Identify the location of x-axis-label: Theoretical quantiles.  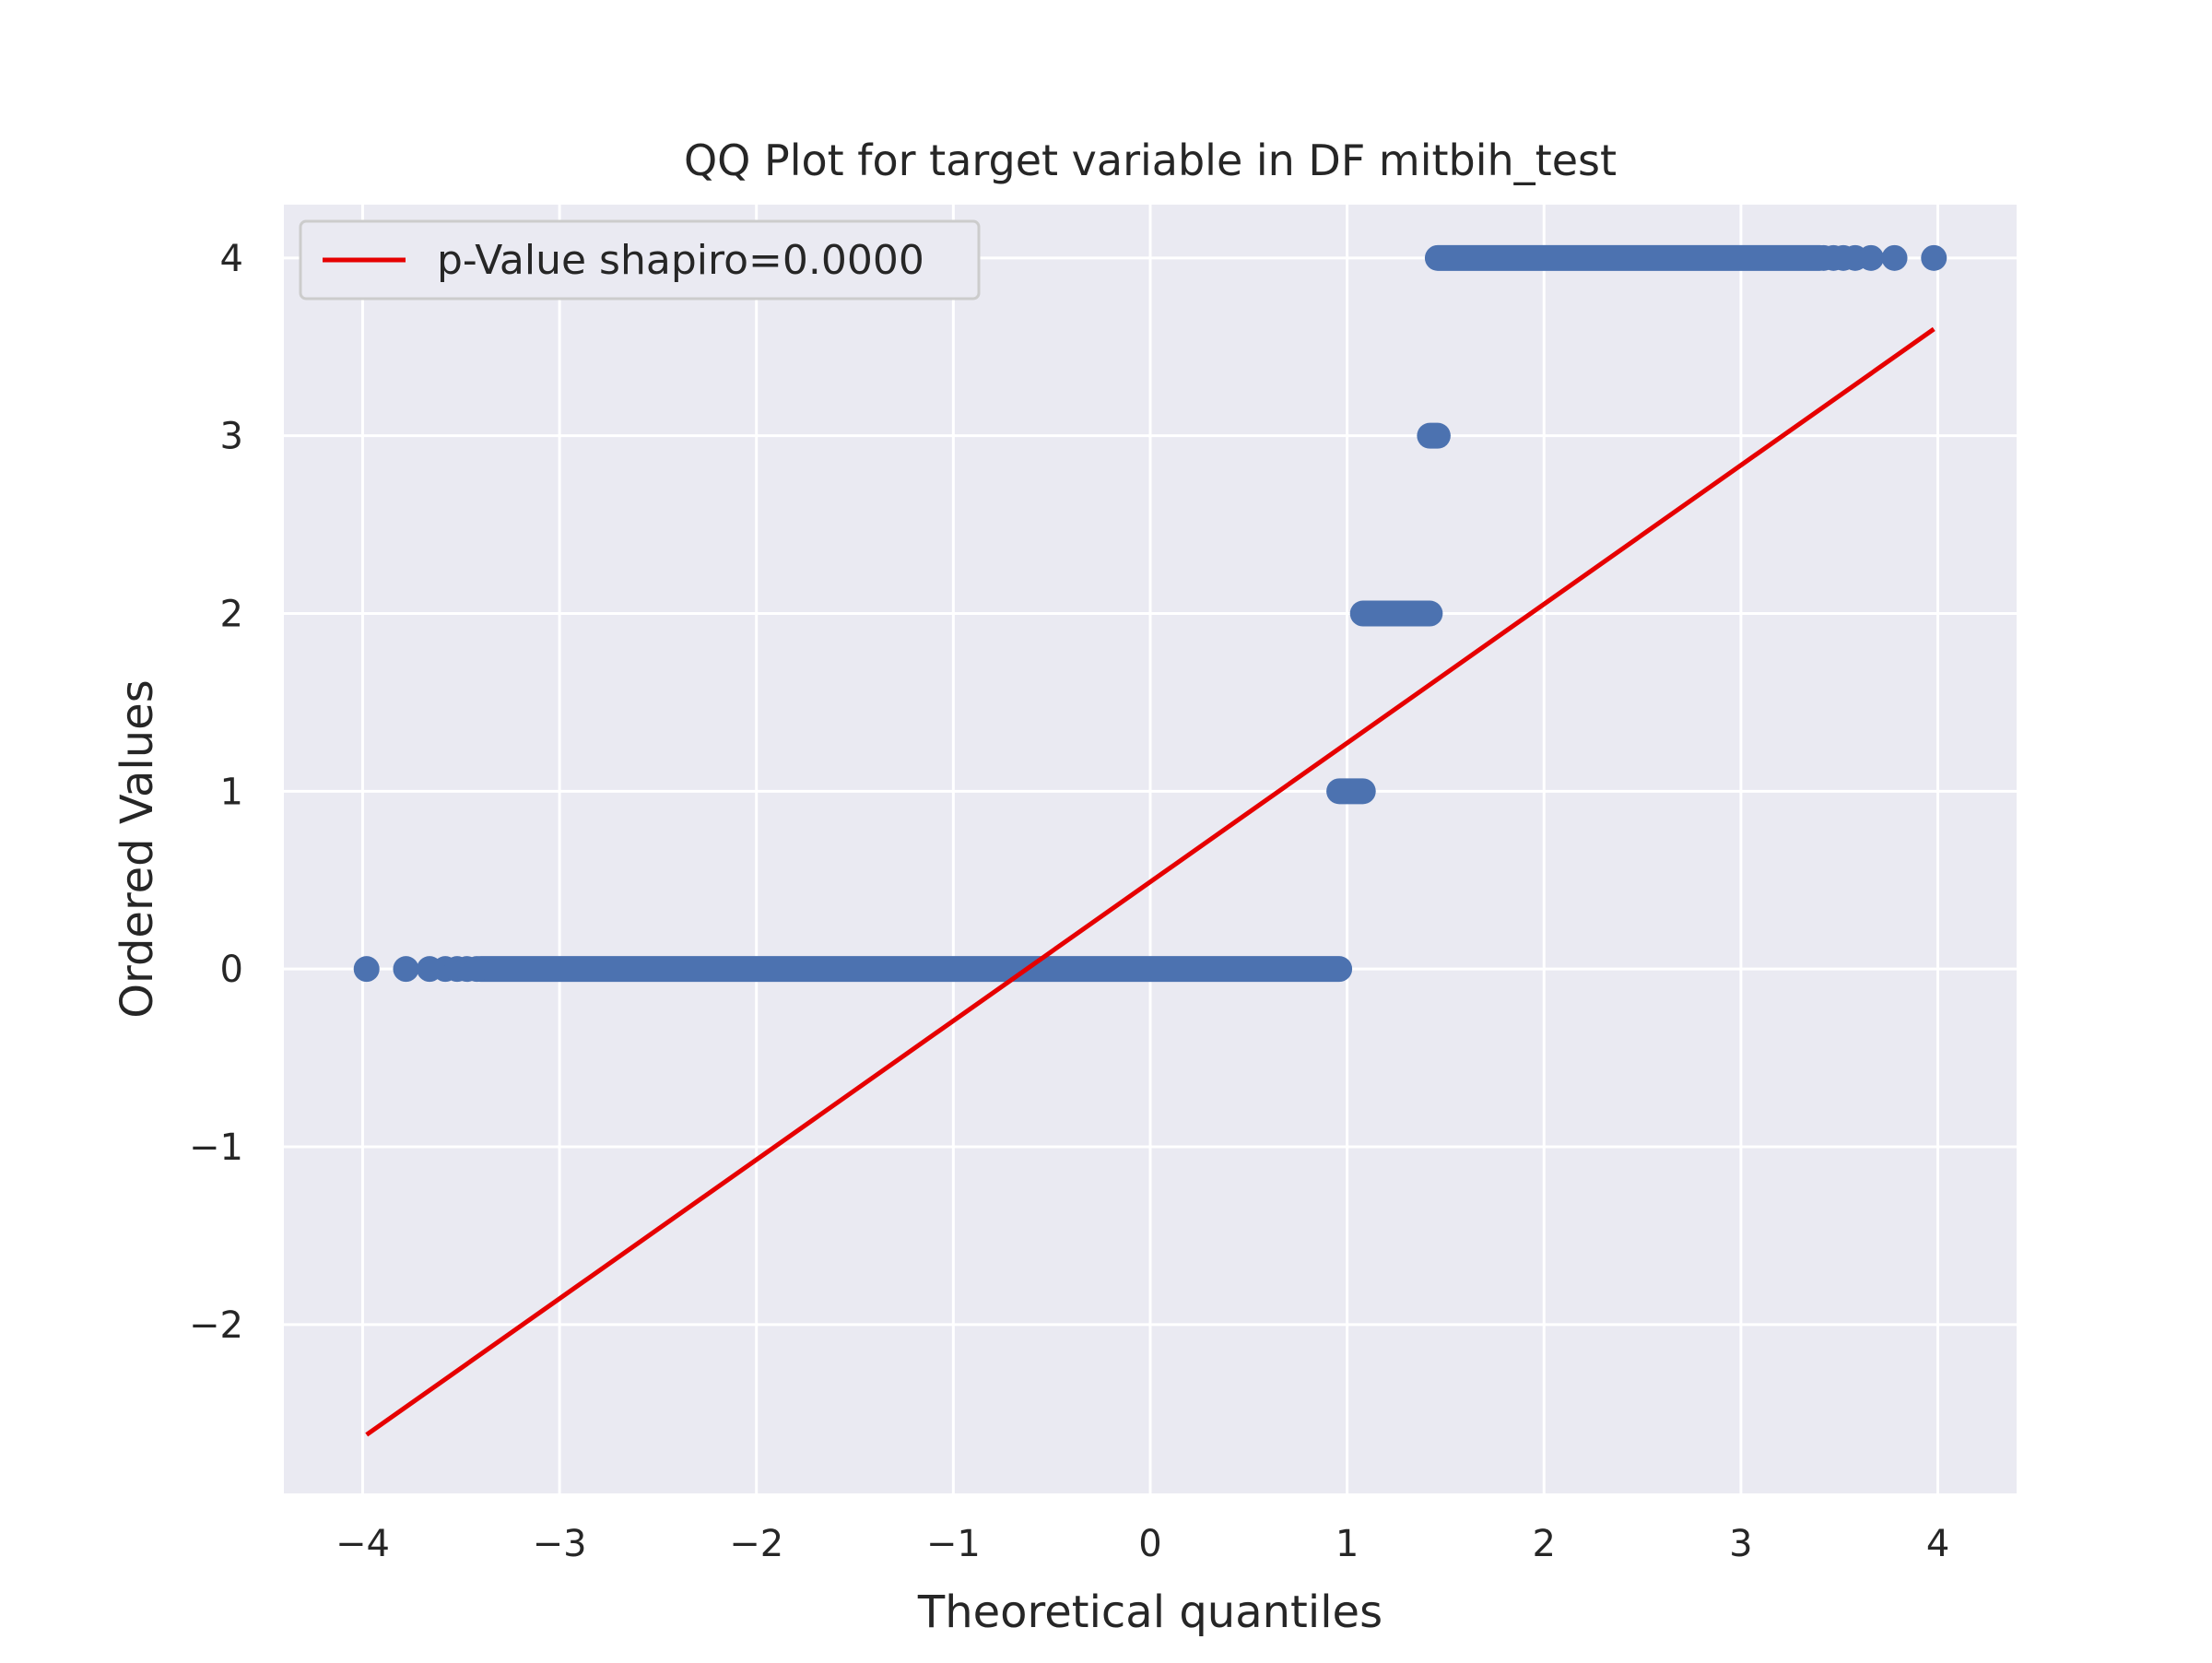
(1149, 1612).